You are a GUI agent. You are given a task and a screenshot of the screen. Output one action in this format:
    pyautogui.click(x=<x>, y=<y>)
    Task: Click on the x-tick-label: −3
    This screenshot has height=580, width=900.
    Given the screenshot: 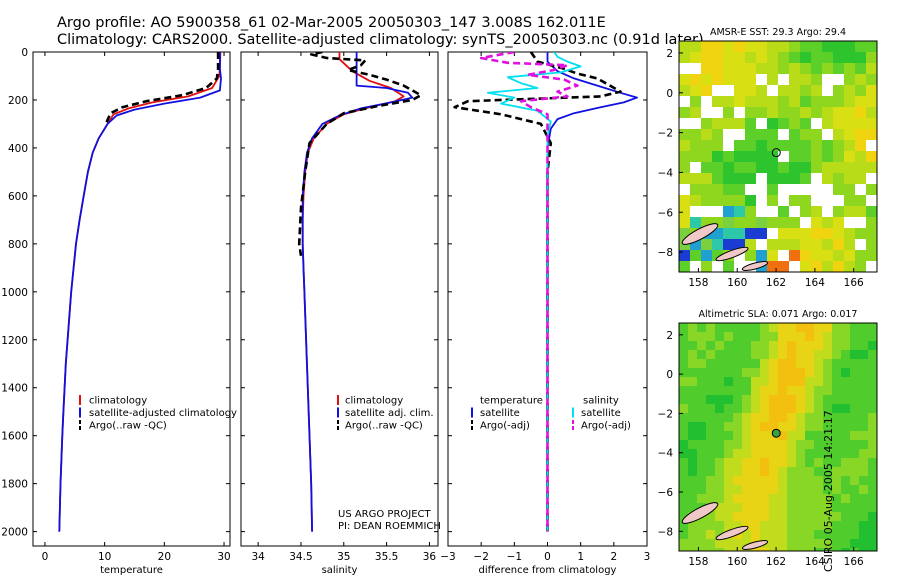 What is the action you would take?
    pyautogui.click(x=447, y=557)
    